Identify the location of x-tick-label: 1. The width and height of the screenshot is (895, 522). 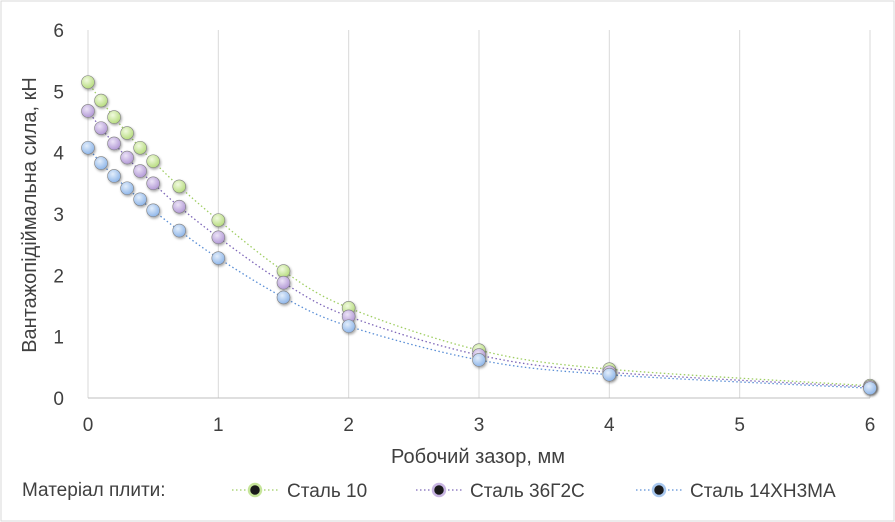
(218, 425).